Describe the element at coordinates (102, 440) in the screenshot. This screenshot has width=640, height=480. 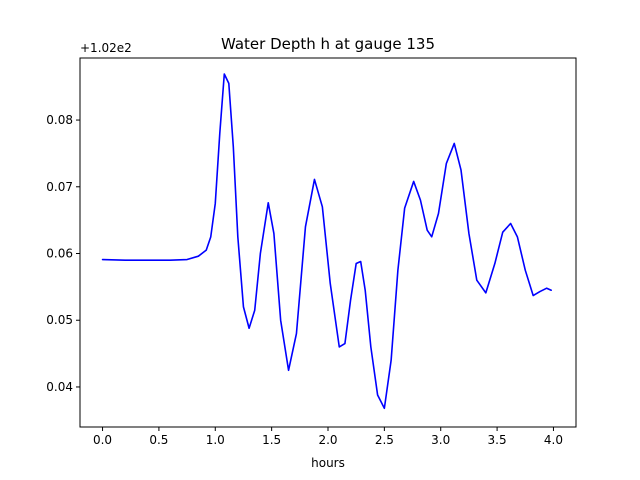
I see `x-tick-label: 0.0` at that location.